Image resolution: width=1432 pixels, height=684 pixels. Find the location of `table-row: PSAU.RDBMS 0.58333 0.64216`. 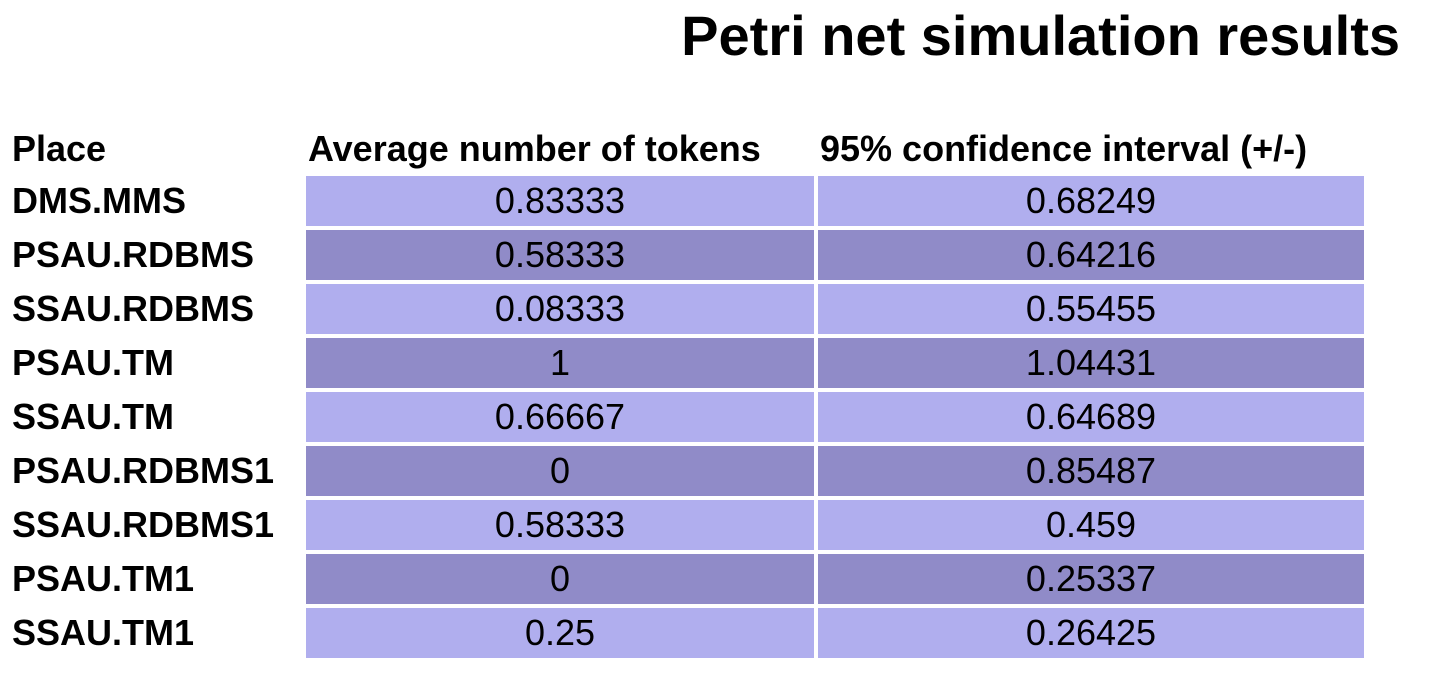

table-row: PSAU.RDBMS 0.58333 0.64216 is located at coordinates (687, 255).